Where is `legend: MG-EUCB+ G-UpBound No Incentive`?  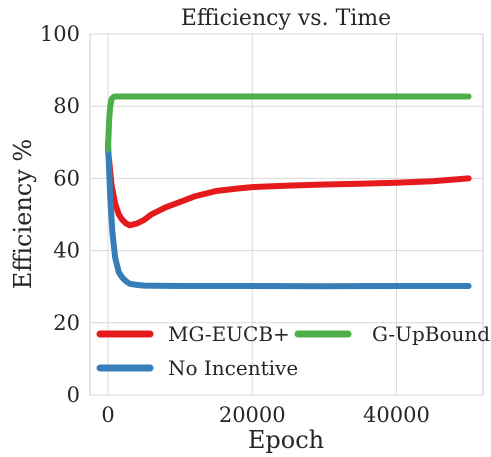 legend: MG-EUCB+ G-UpBound No Incentive is located at coordinates (293, 351).